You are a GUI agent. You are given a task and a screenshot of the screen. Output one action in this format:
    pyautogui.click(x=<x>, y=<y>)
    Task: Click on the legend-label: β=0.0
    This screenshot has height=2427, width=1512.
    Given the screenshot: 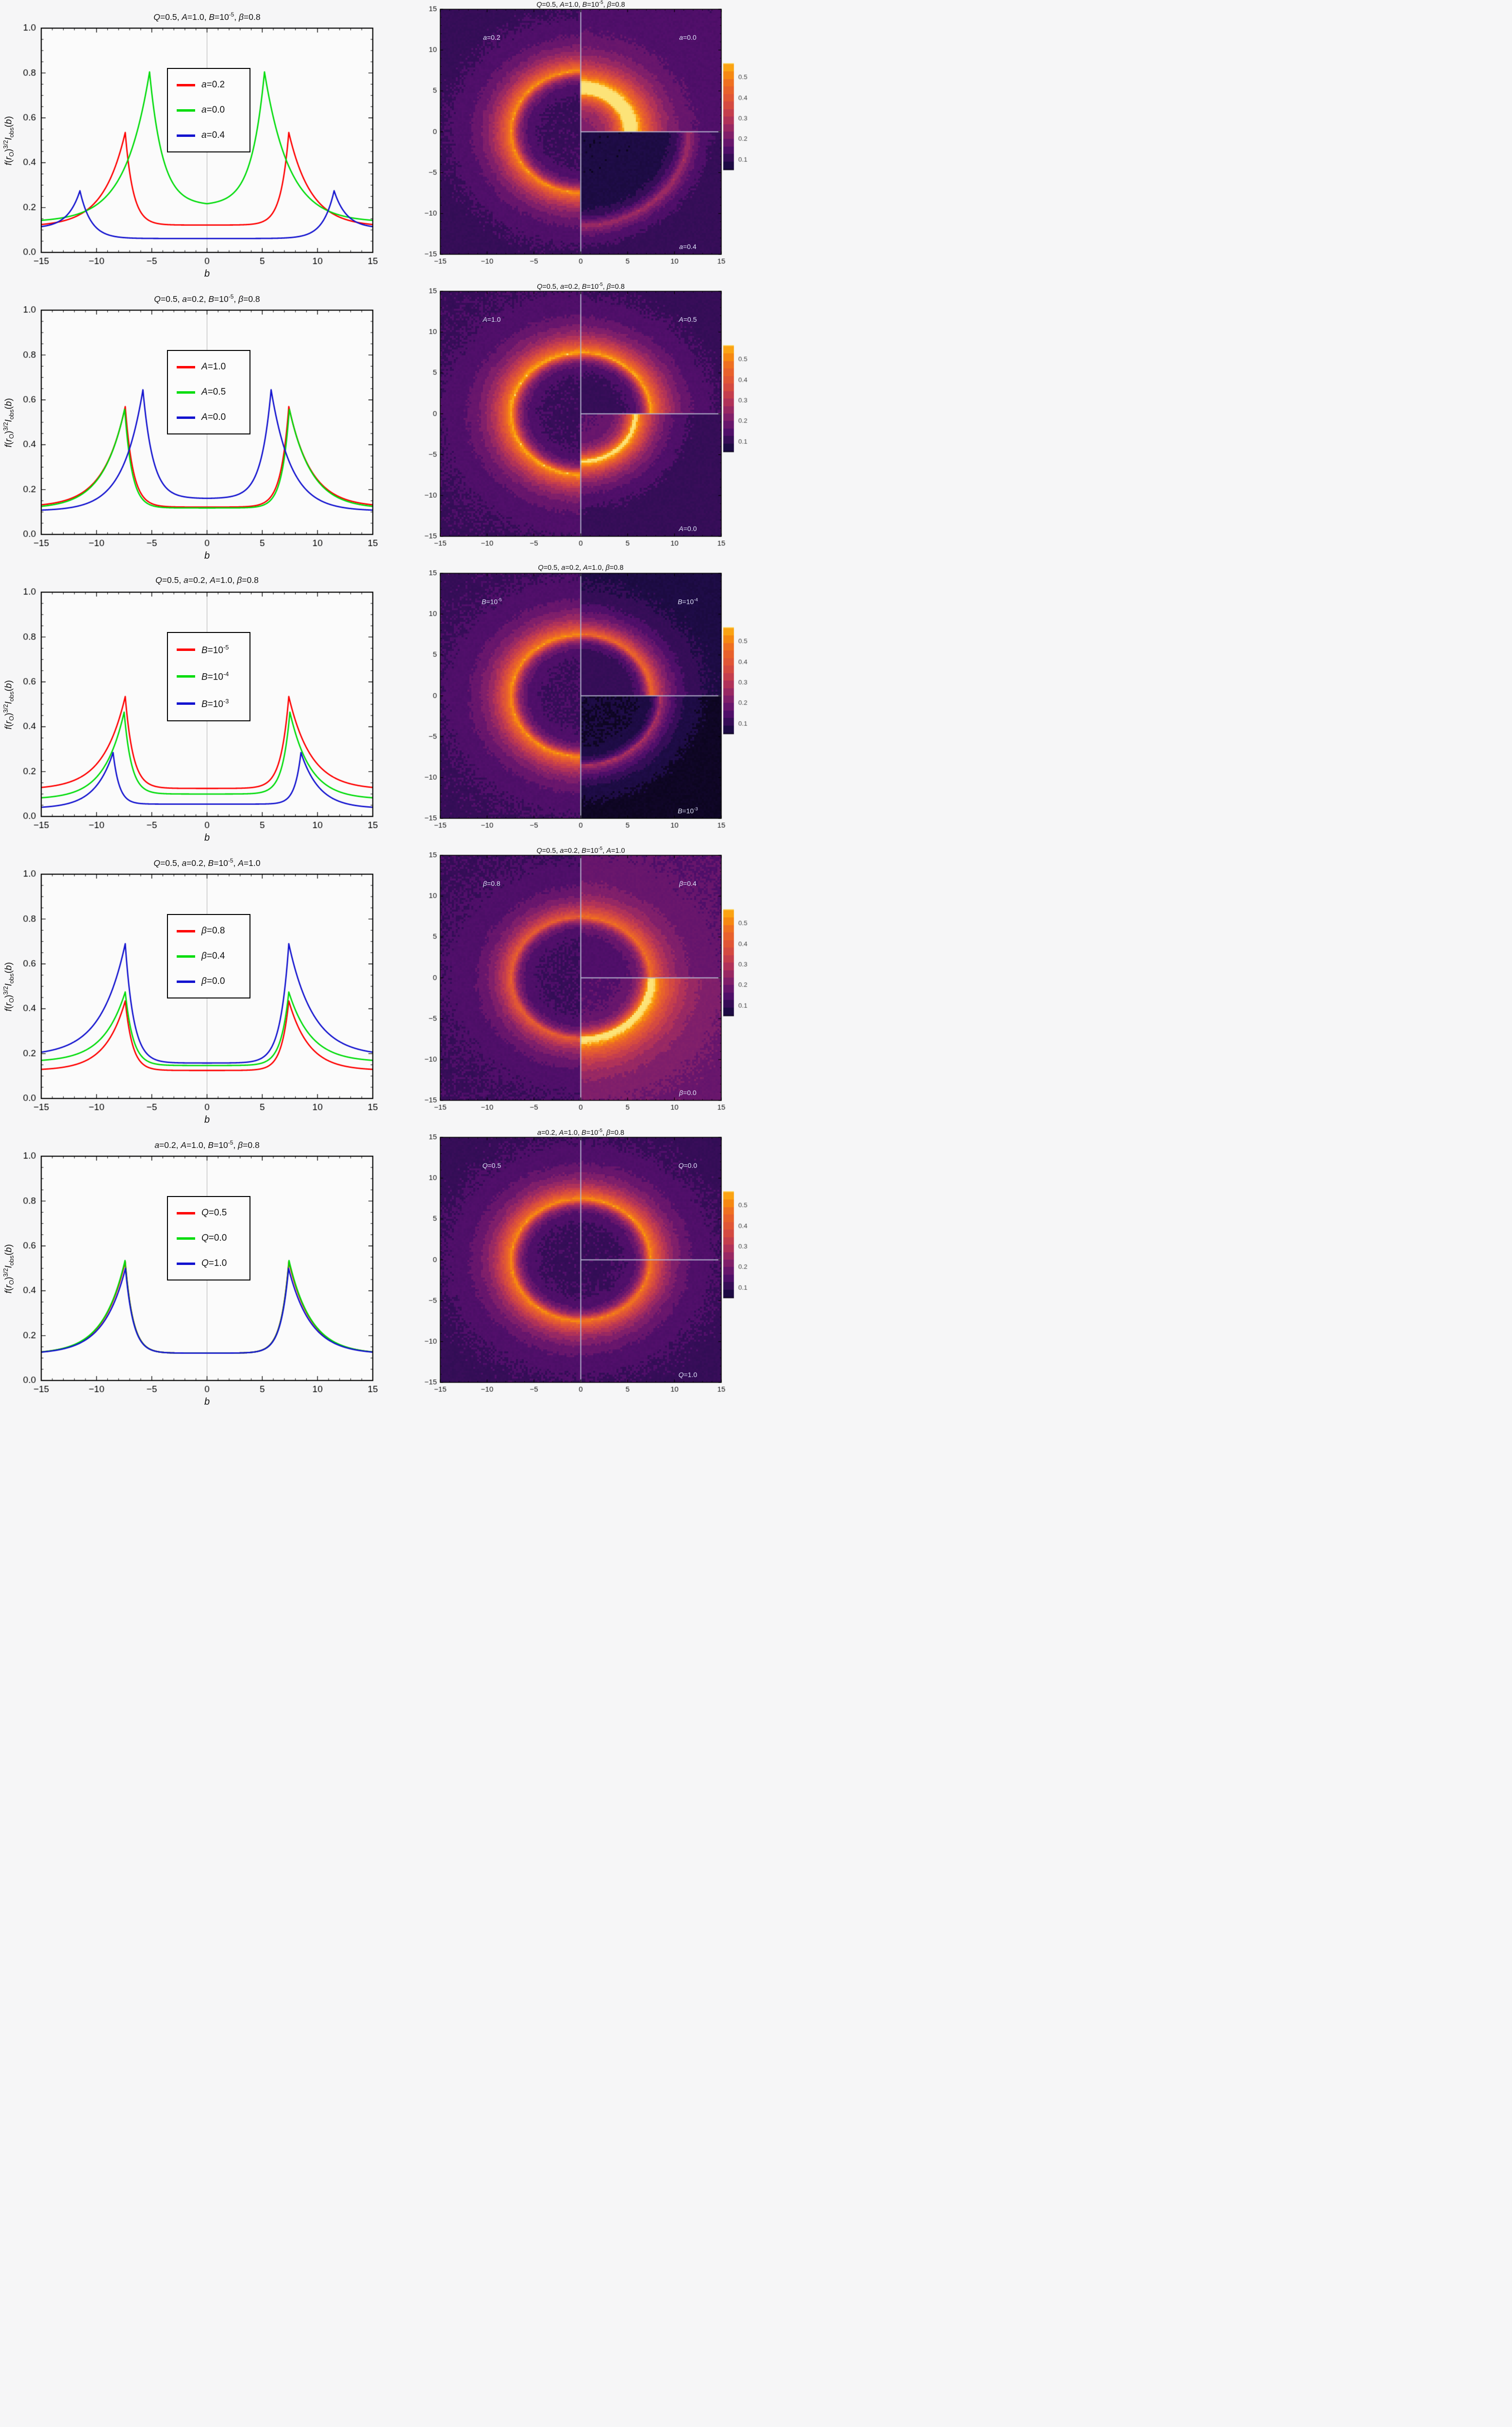 What is the action you would take?
    pyautogui.click(x=213, y=981)
    